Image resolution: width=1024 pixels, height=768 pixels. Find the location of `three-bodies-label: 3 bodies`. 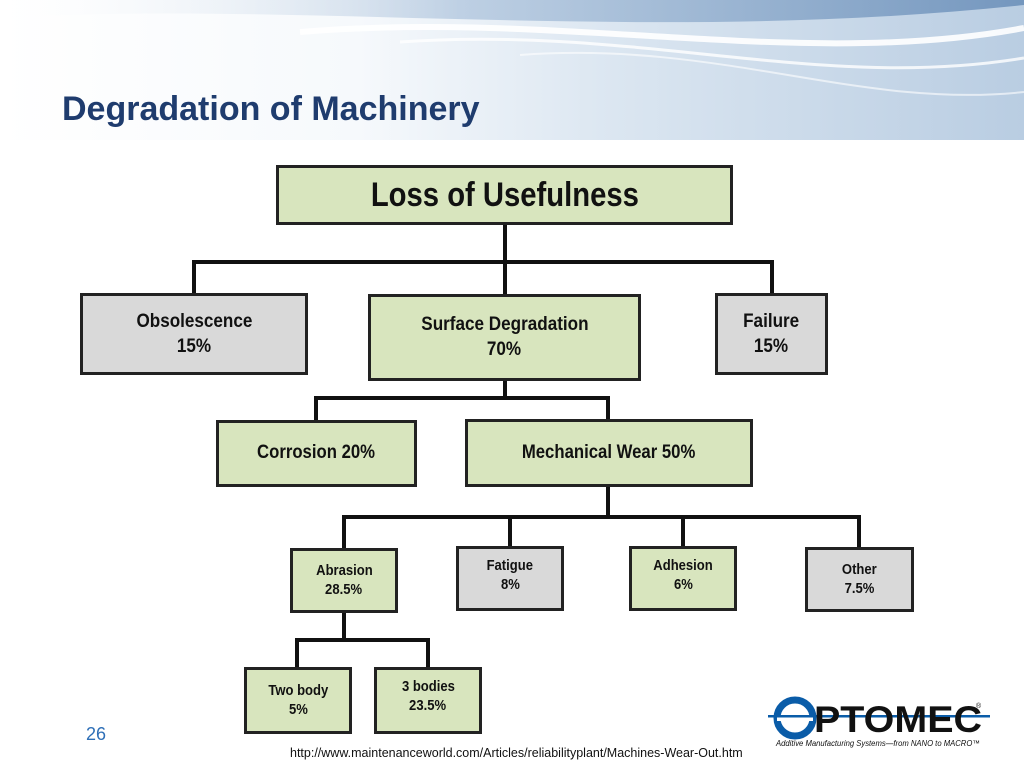

three-bodies-label: 3 bodies is located at coordinates (428, 687).